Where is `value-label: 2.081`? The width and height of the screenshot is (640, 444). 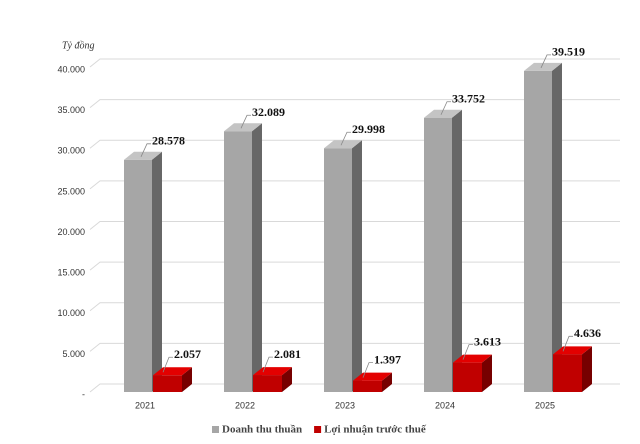 value-label: 2.081 is located at coordinates (287, 354).